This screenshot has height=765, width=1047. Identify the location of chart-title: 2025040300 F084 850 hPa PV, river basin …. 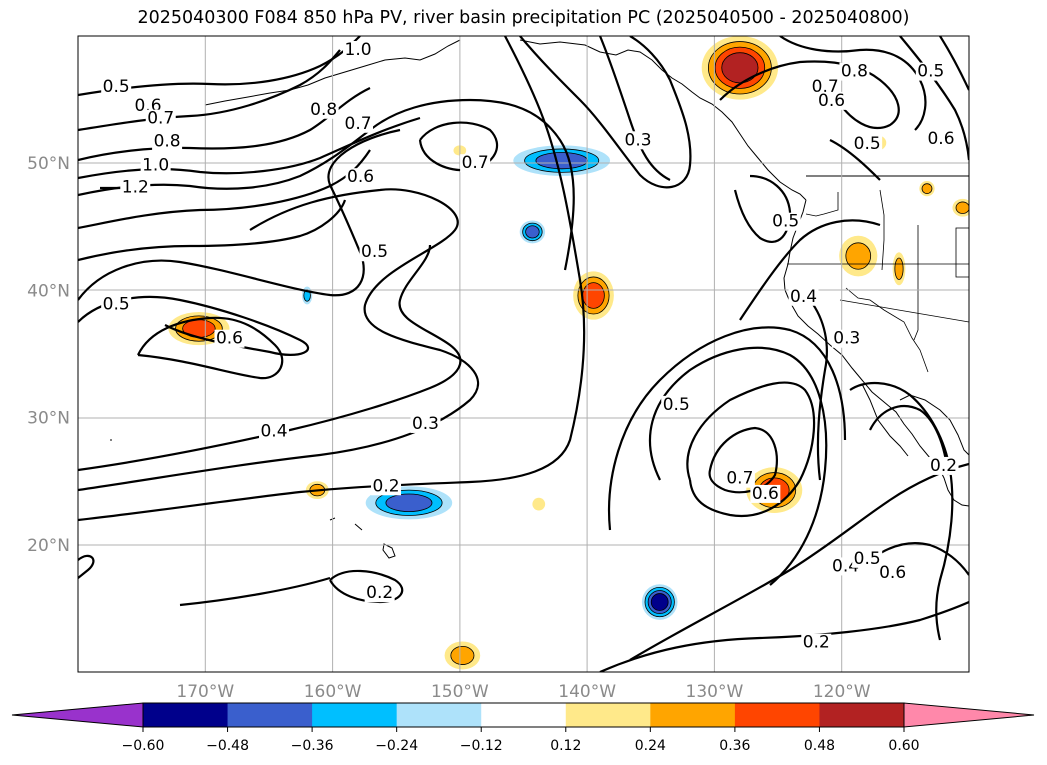
(523, 18).